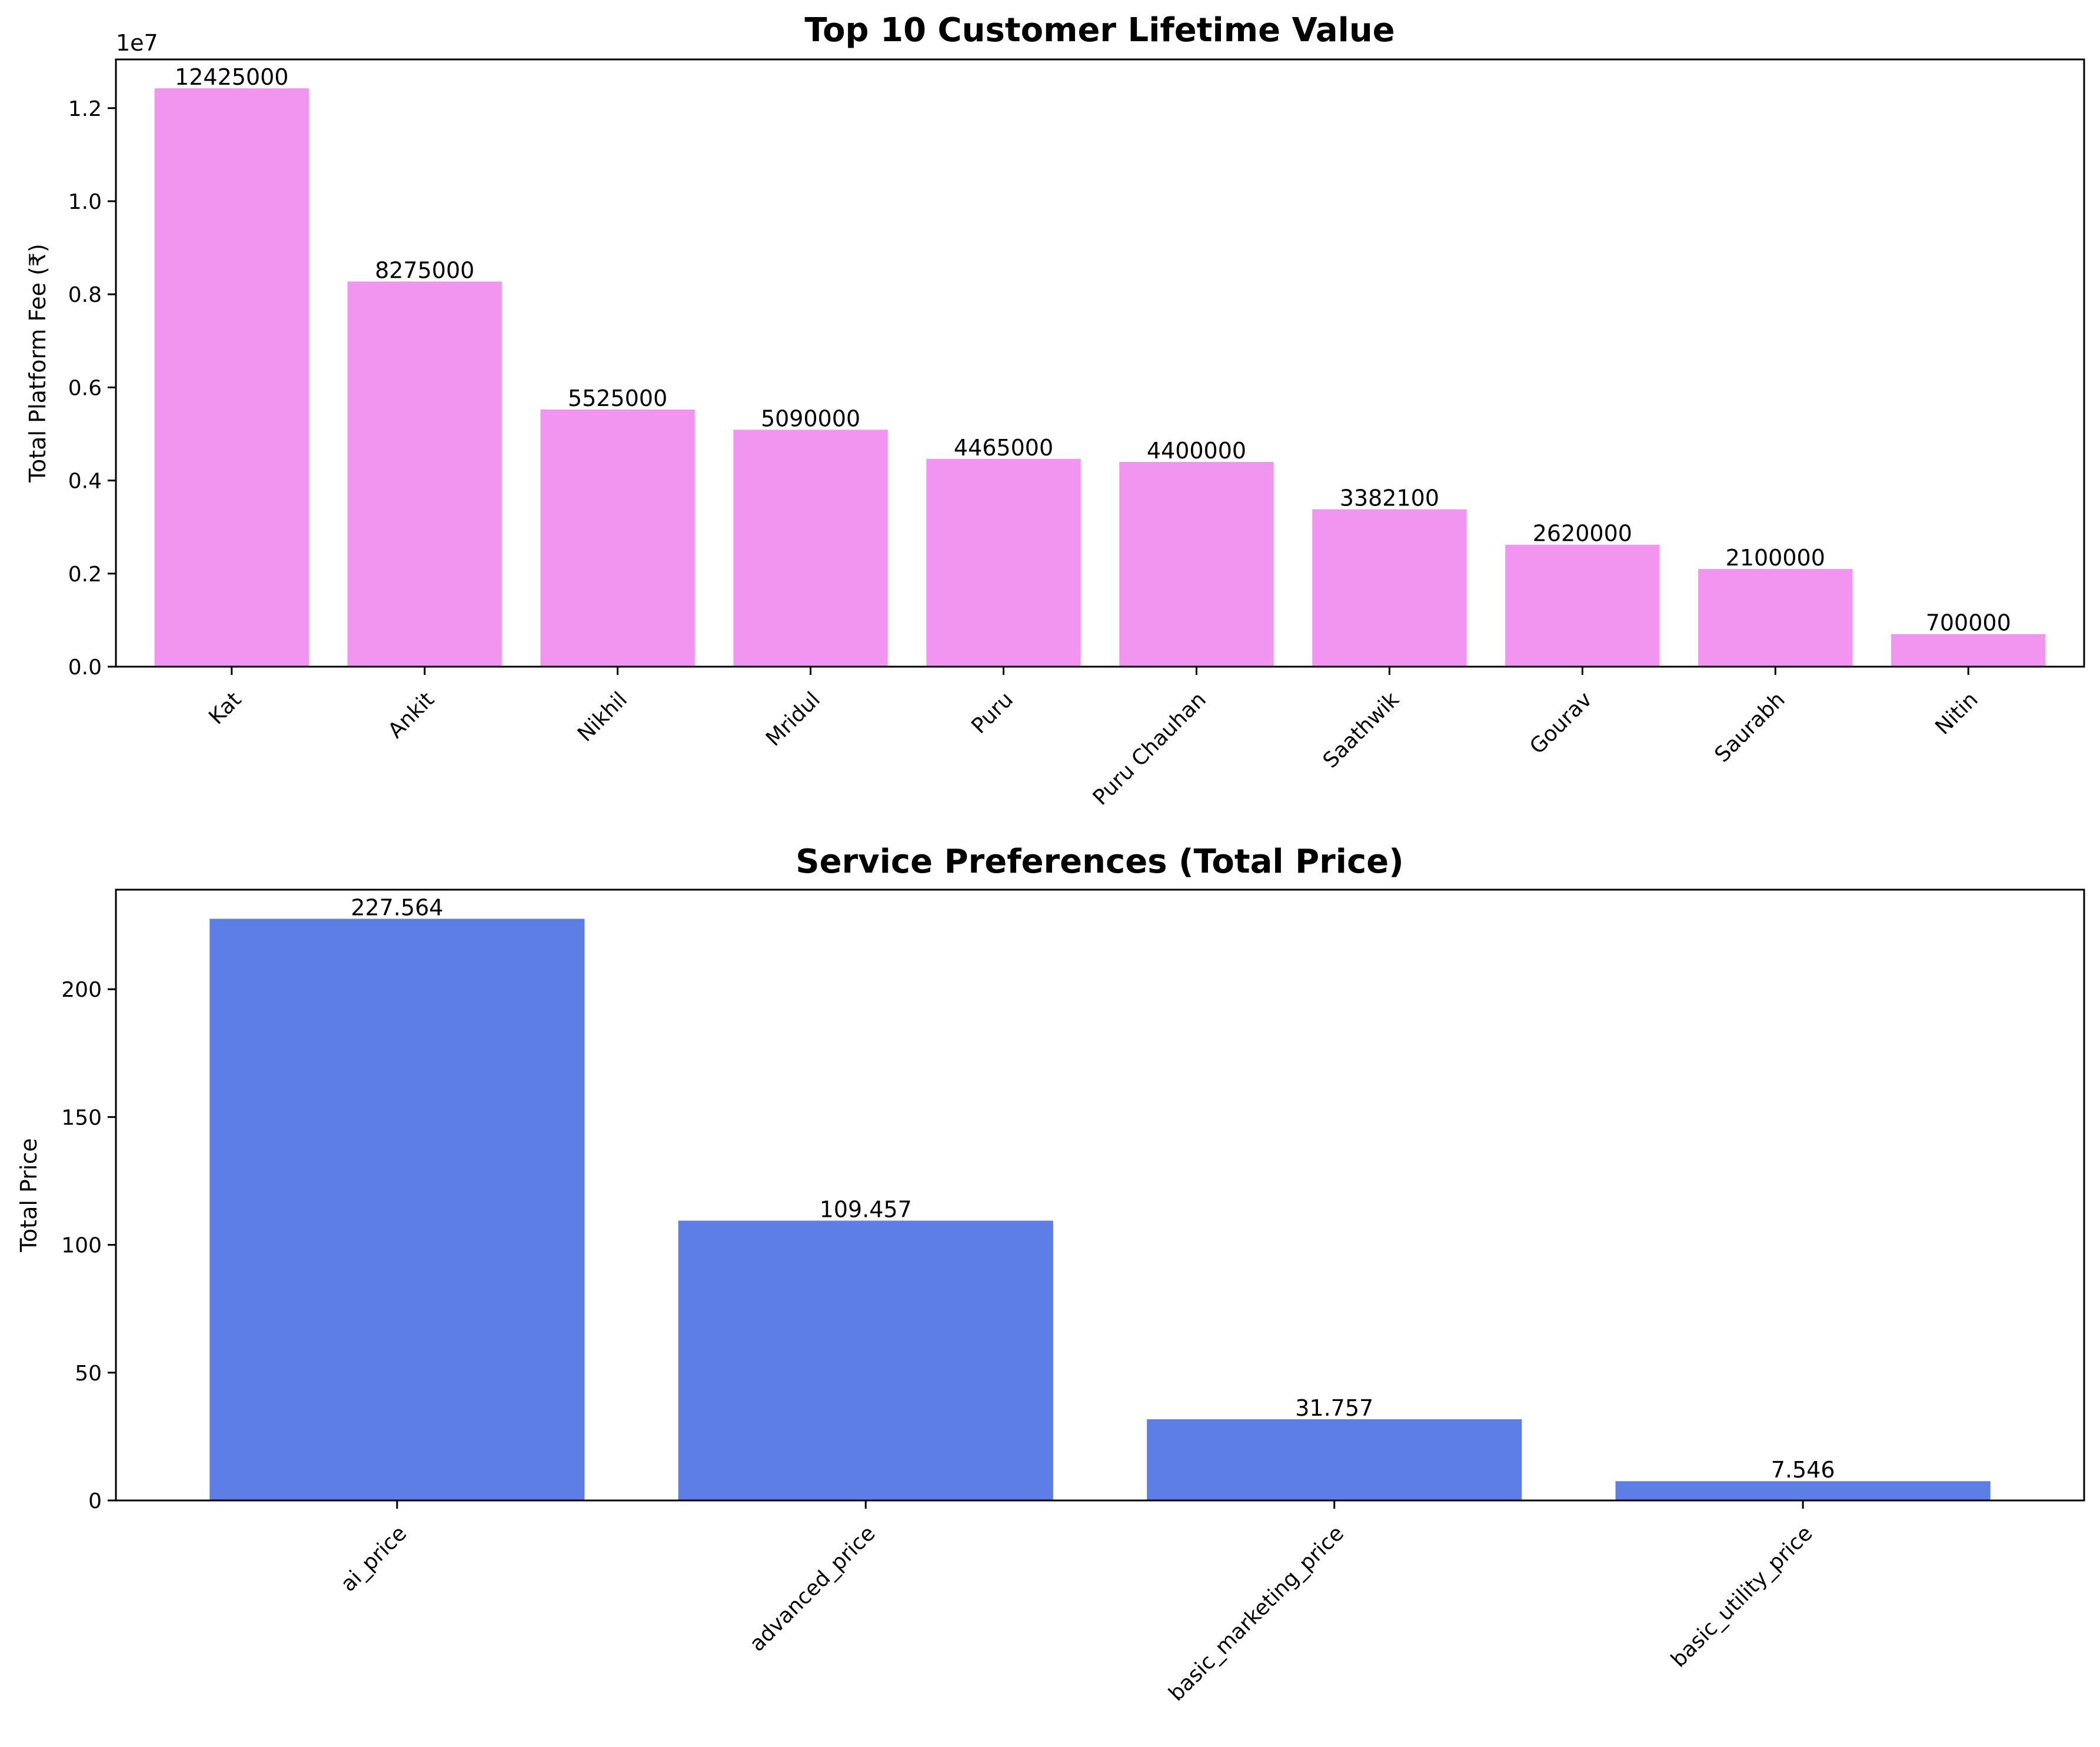  I want to click on y-tick-label-4: 0.8, so click(85, 295).